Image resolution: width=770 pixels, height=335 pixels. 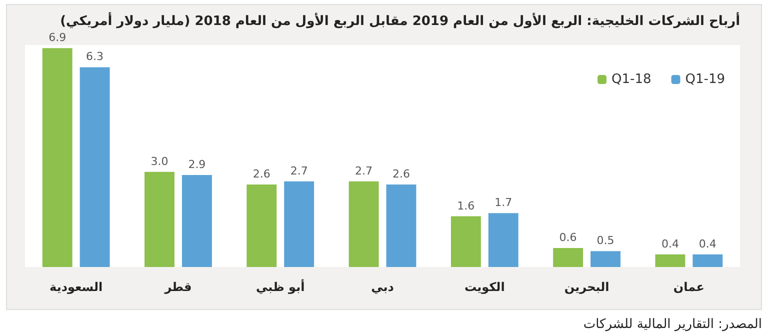 What do you see at coordinates (705, 79) in the screenshot?
I see `legend-label: Q1-19` at bounding box center [705, 79].